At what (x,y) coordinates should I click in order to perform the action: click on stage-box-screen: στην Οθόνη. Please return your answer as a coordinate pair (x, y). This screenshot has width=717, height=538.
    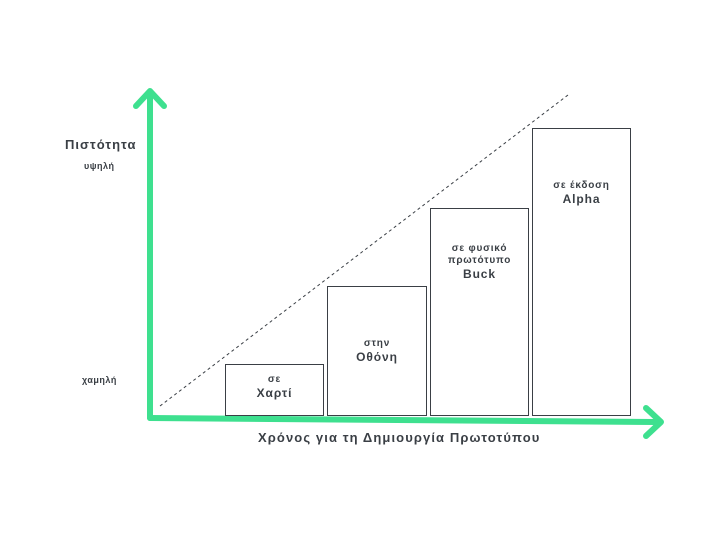
    Looking at the image, I should click on (377, 351).